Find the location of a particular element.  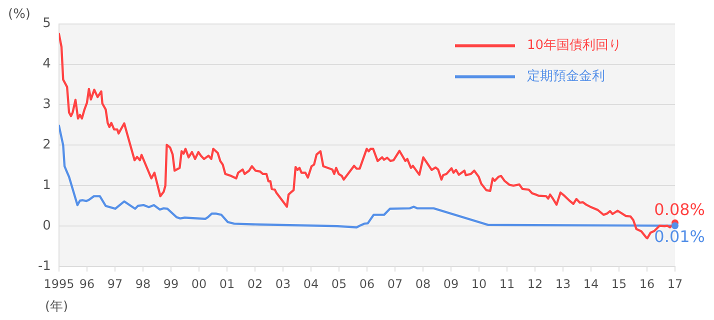

x-tick-label: 09 is located at coordinates (451, 283).